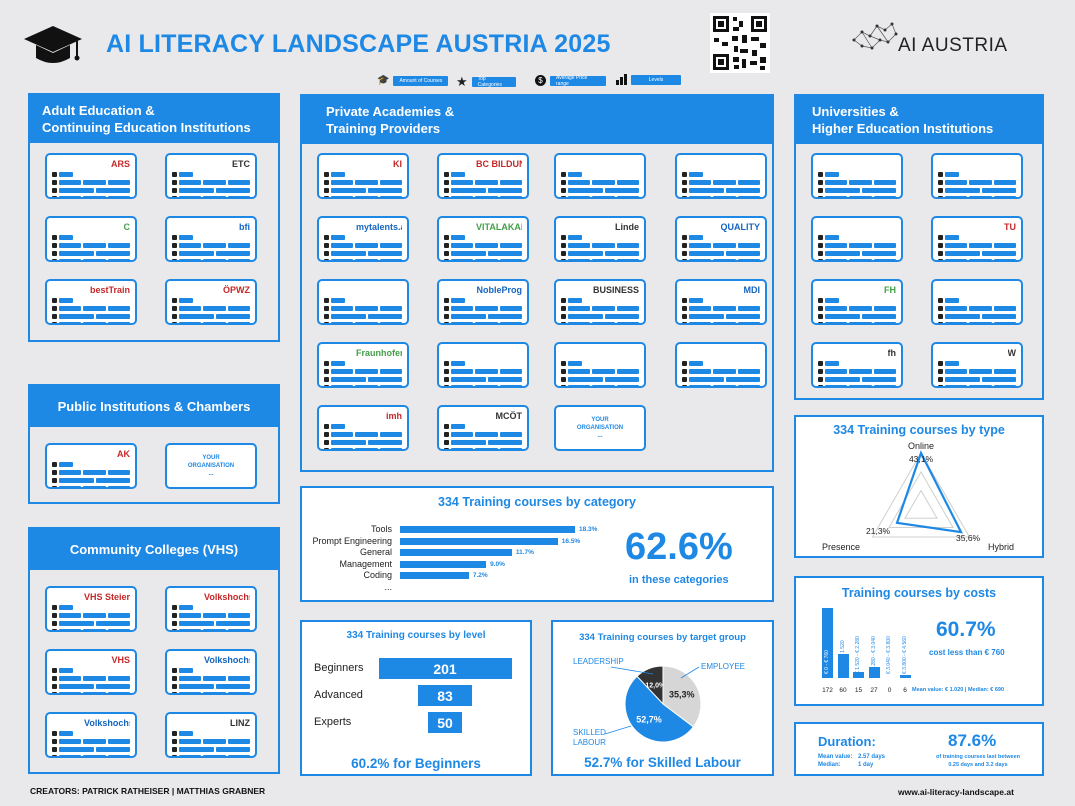 The width and height of the screenshot is (1075, 806). Describe the element at coordinates (211, 176) in the screenshot. I see `provider-card: ETC` at that location.